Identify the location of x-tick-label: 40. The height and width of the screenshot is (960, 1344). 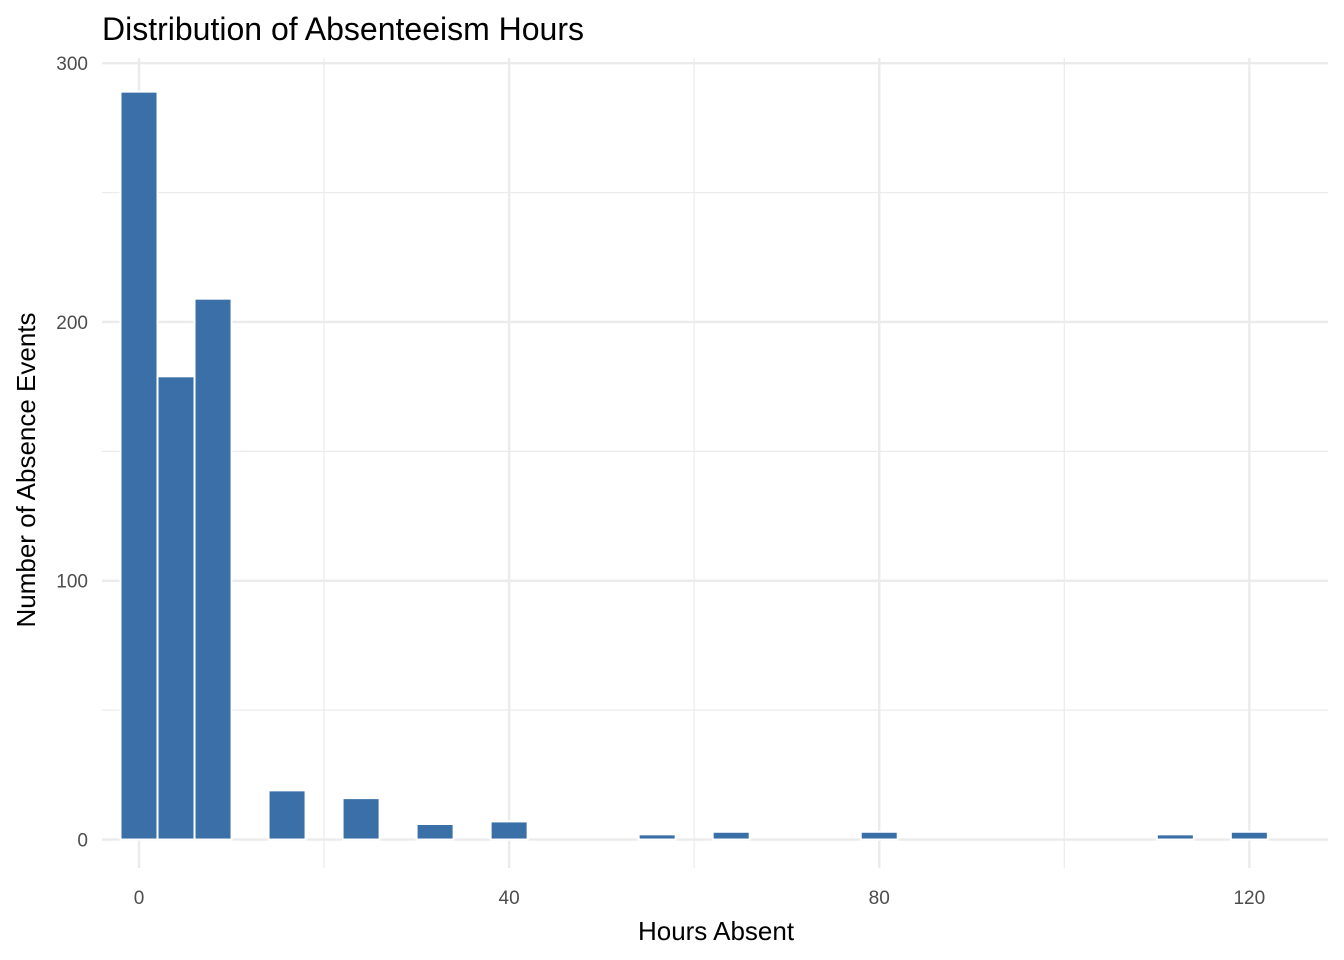
(509, 898).